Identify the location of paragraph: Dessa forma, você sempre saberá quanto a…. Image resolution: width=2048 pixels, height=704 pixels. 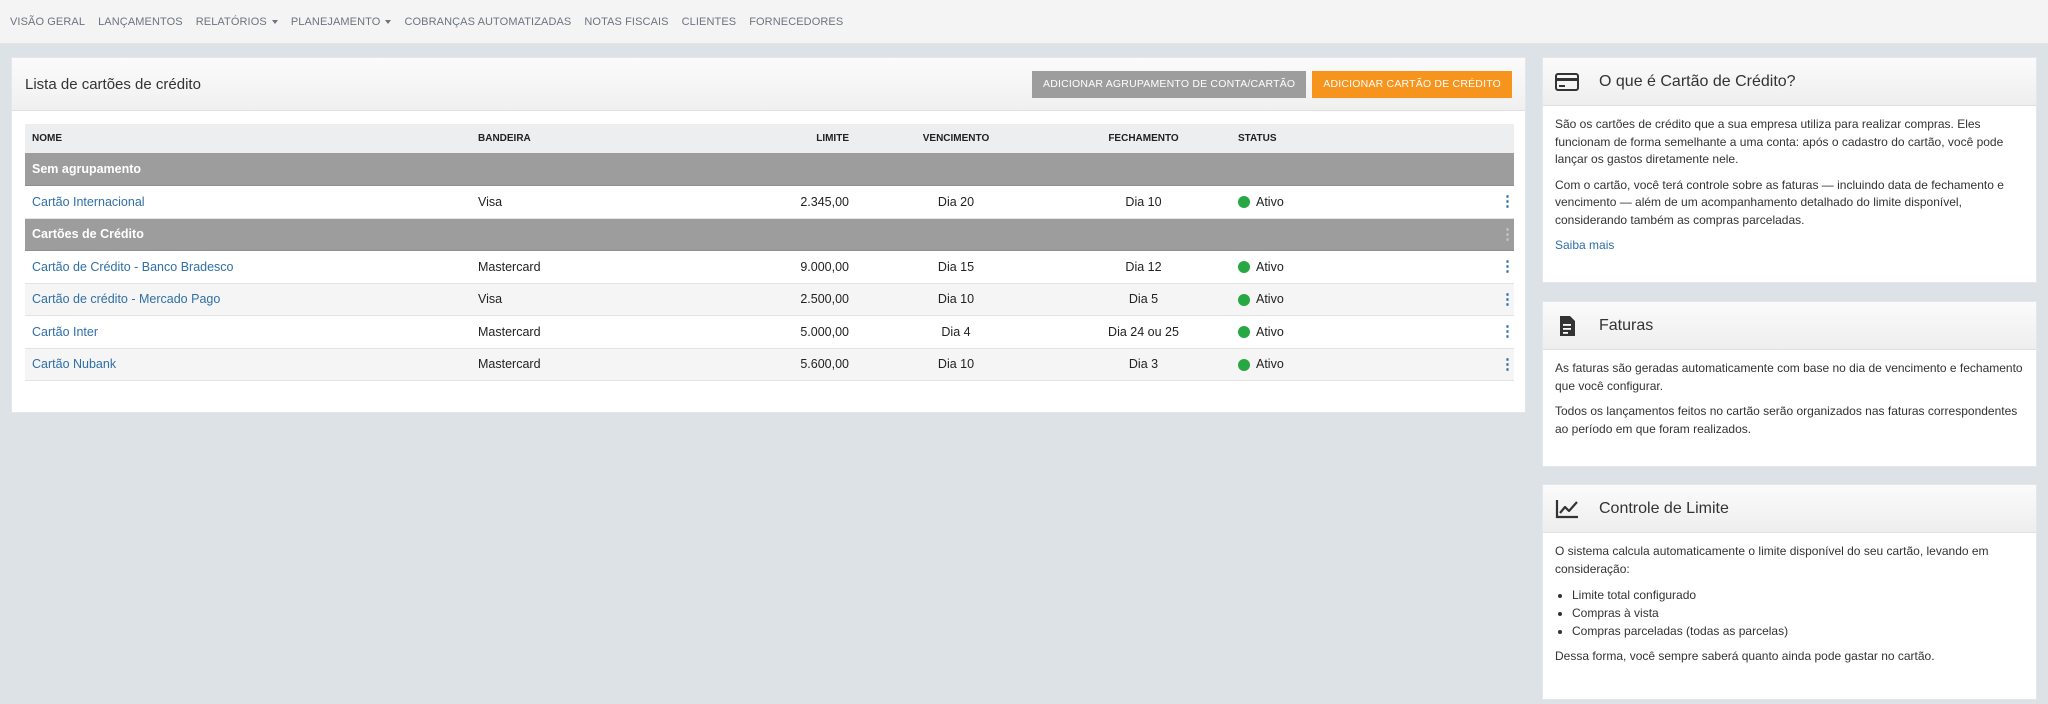
(1745, 656).